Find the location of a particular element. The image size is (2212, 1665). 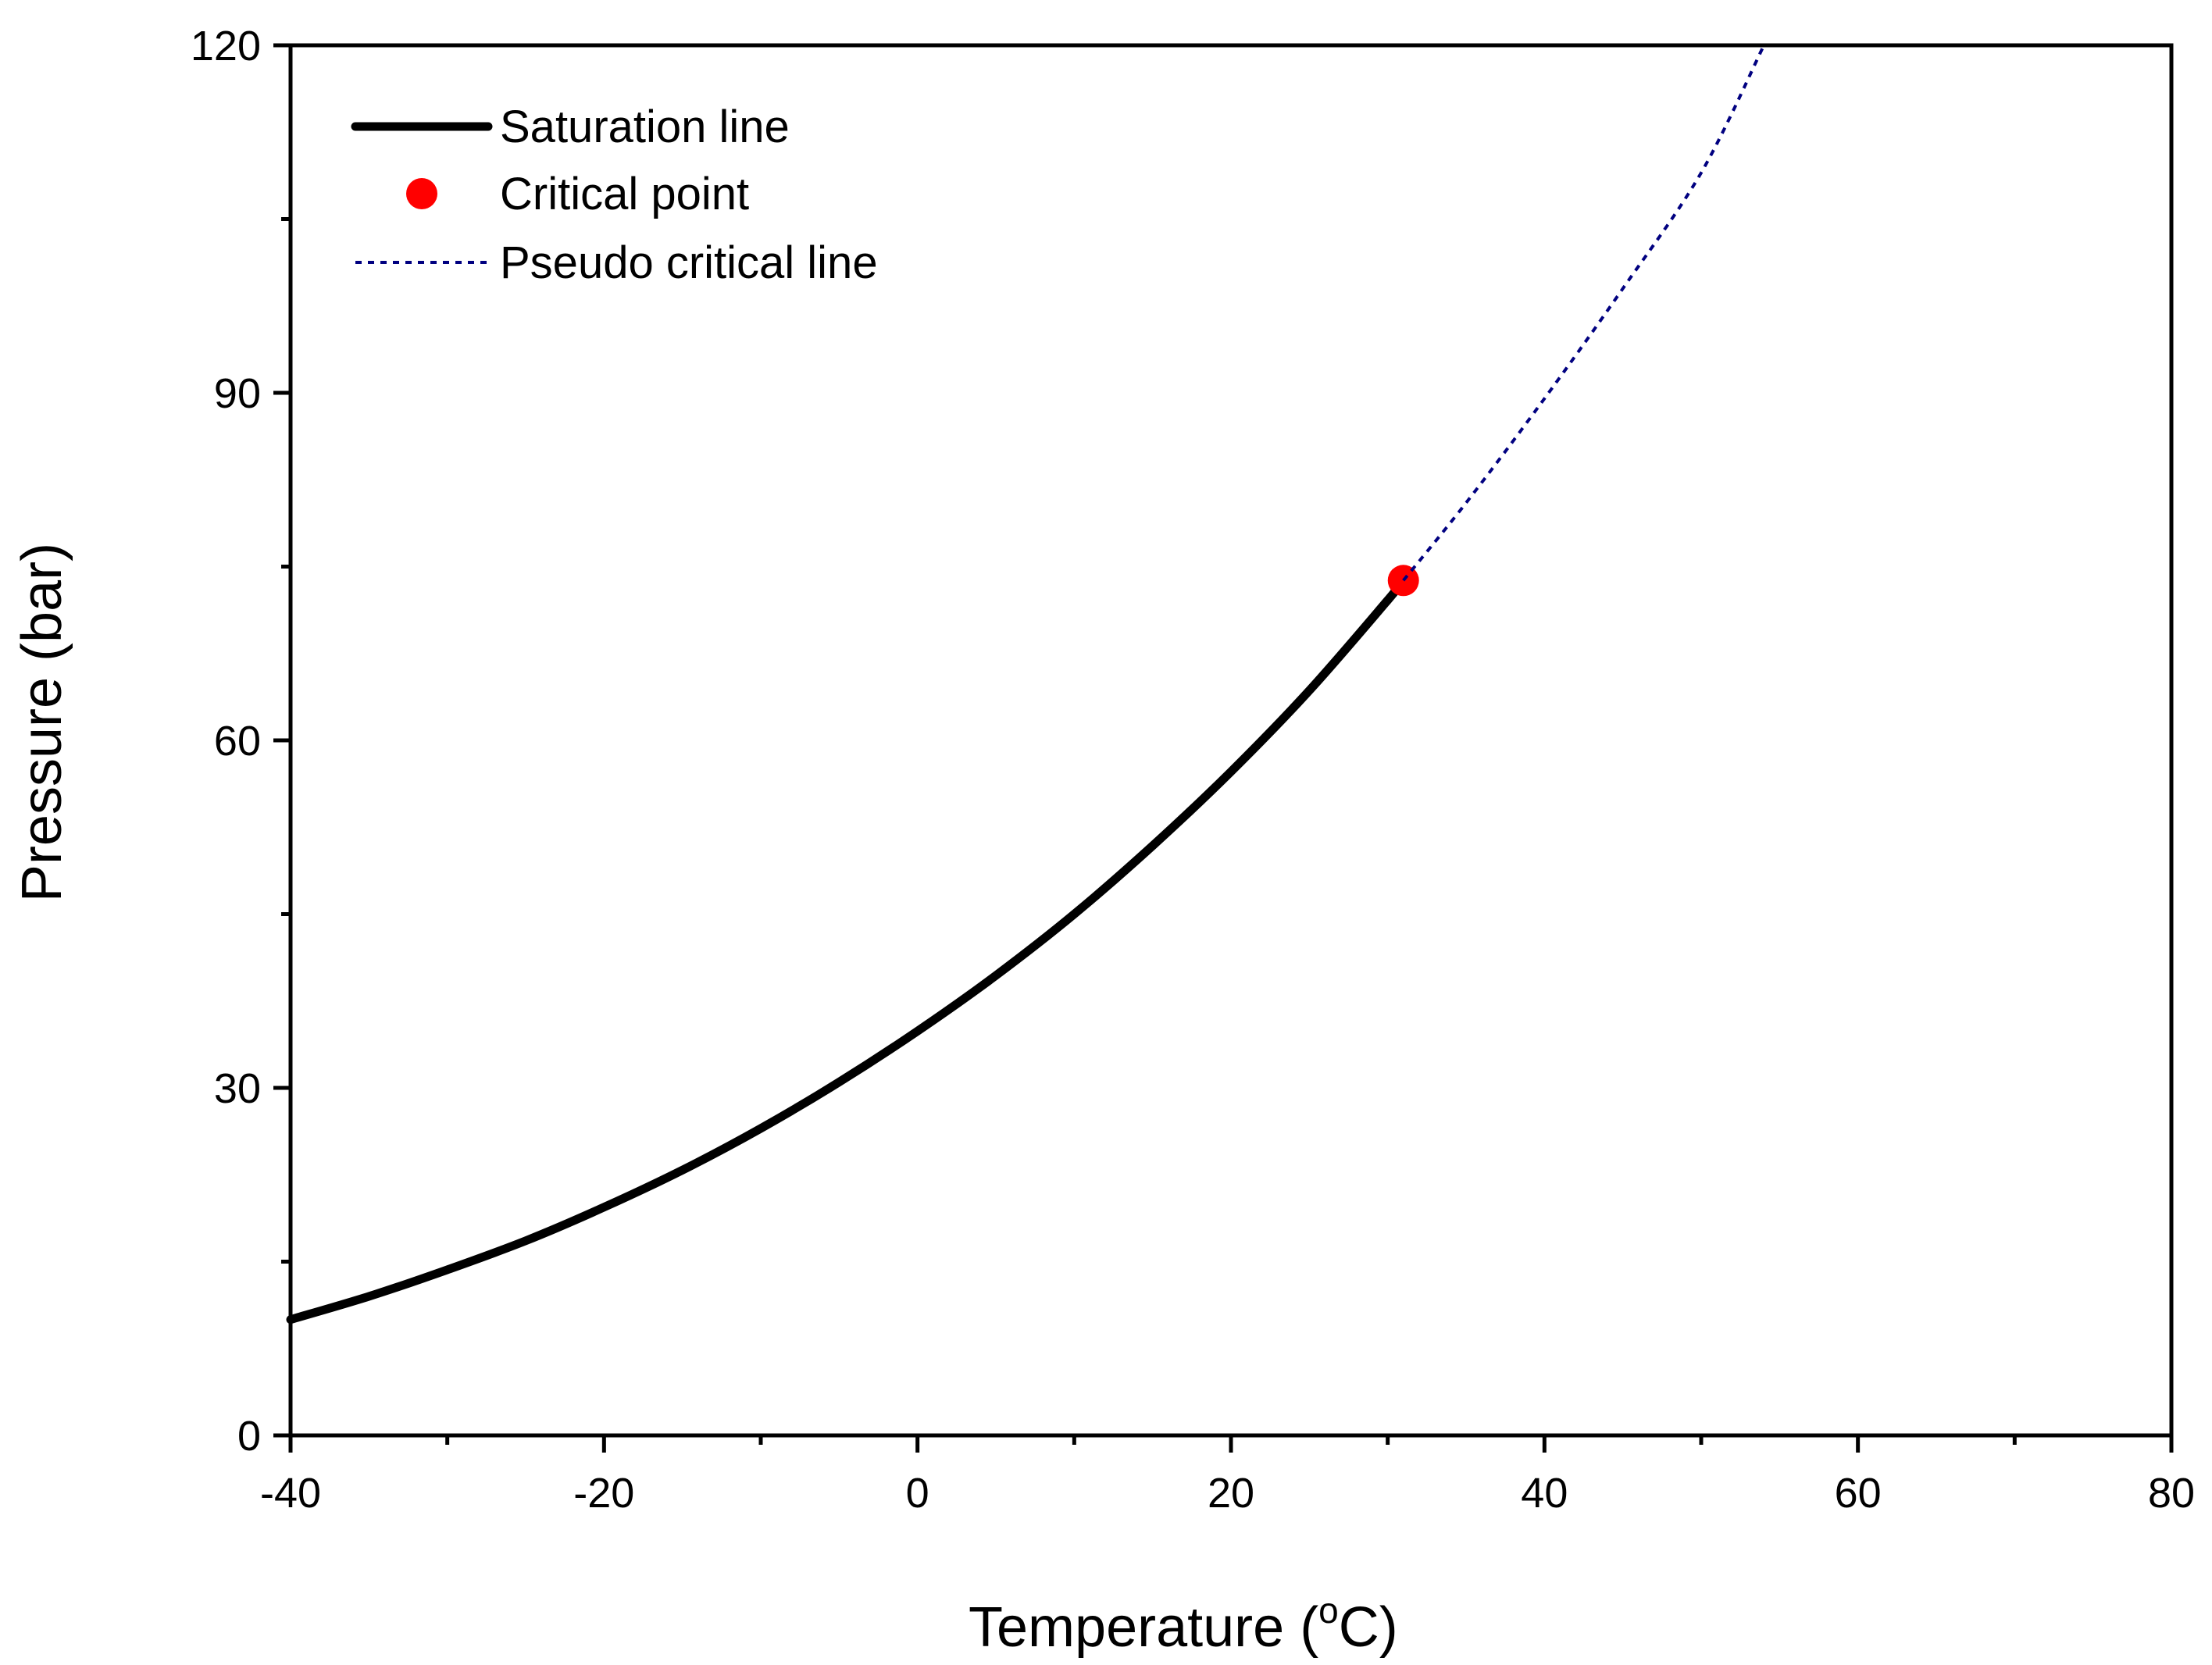

legend-label: Pseudo critical line is located at coordinates (689, 262).